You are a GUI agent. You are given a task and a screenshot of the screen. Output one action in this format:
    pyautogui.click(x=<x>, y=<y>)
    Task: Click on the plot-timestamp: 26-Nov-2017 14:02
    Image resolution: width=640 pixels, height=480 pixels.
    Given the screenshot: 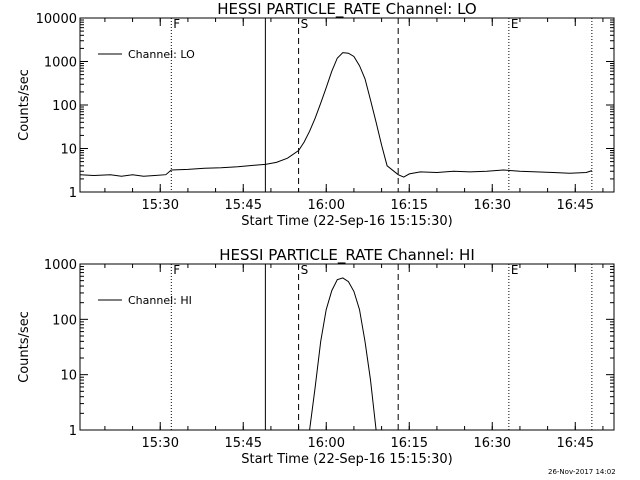 What is the action you would take?
    pyautogui.click(x=582, y=472)
    